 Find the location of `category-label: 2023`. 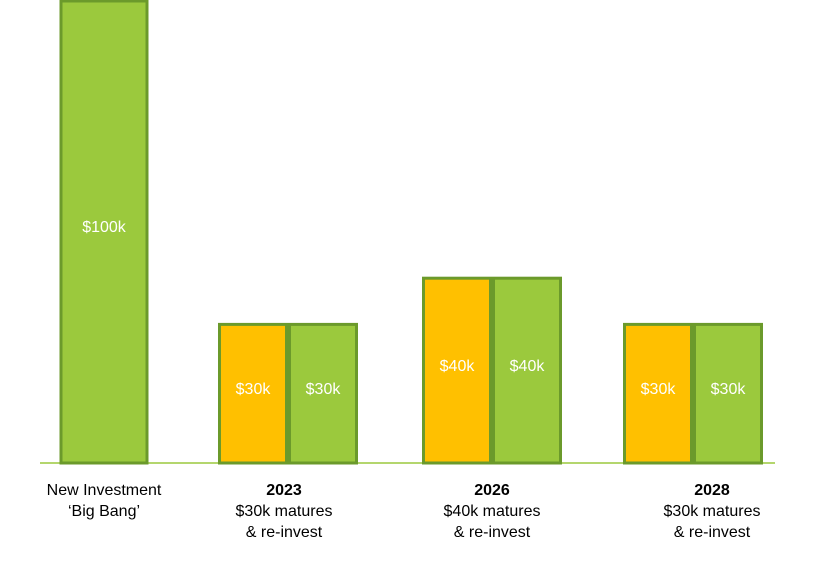

category-label: 2023 is located at coordinates (284, 490).